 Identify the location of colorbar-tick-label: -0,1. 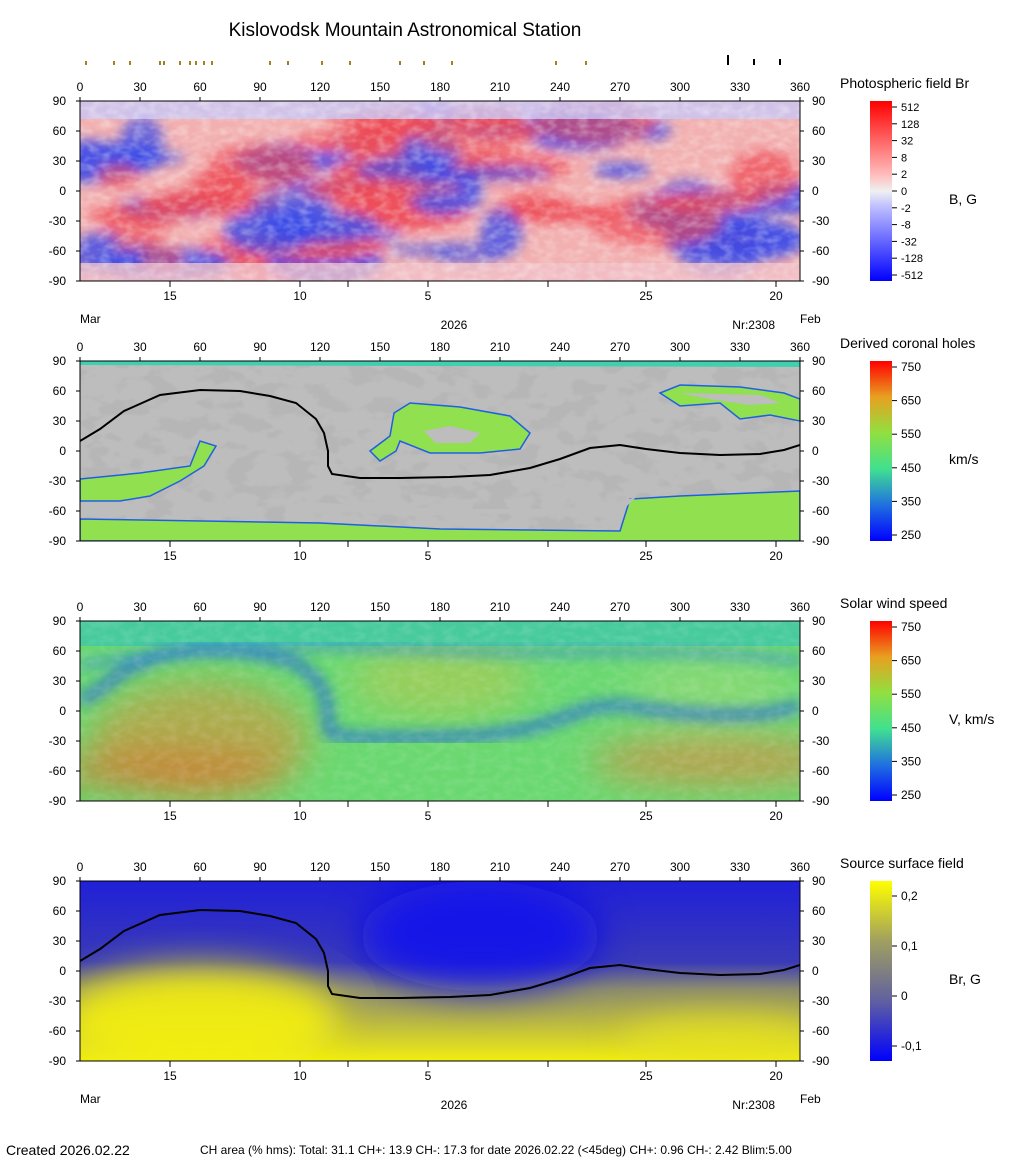
(911, 1046).